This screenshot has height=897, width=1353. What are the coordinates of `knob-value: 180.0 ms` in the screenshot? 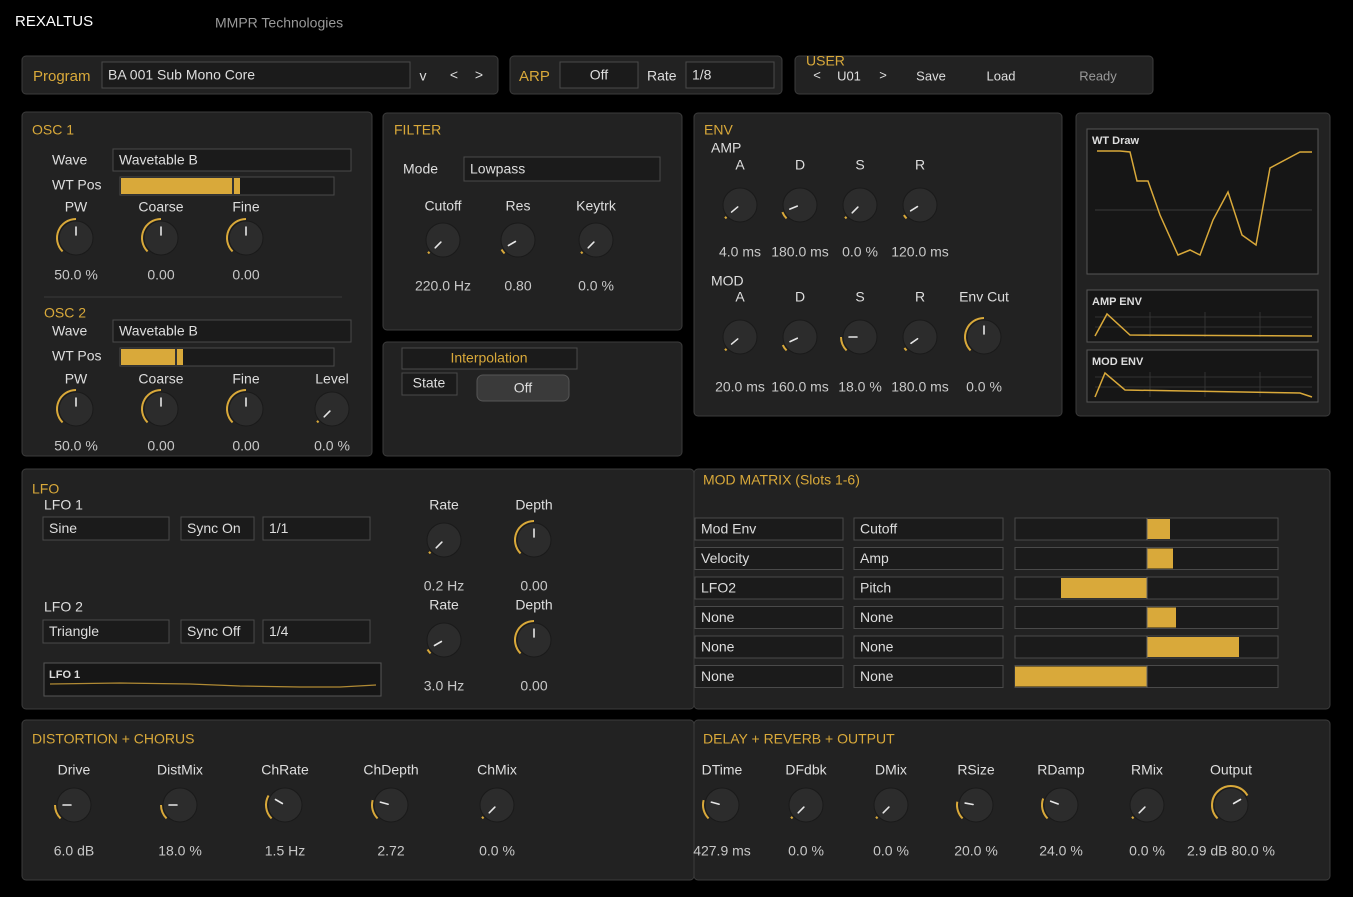 It's located at (920, 387).